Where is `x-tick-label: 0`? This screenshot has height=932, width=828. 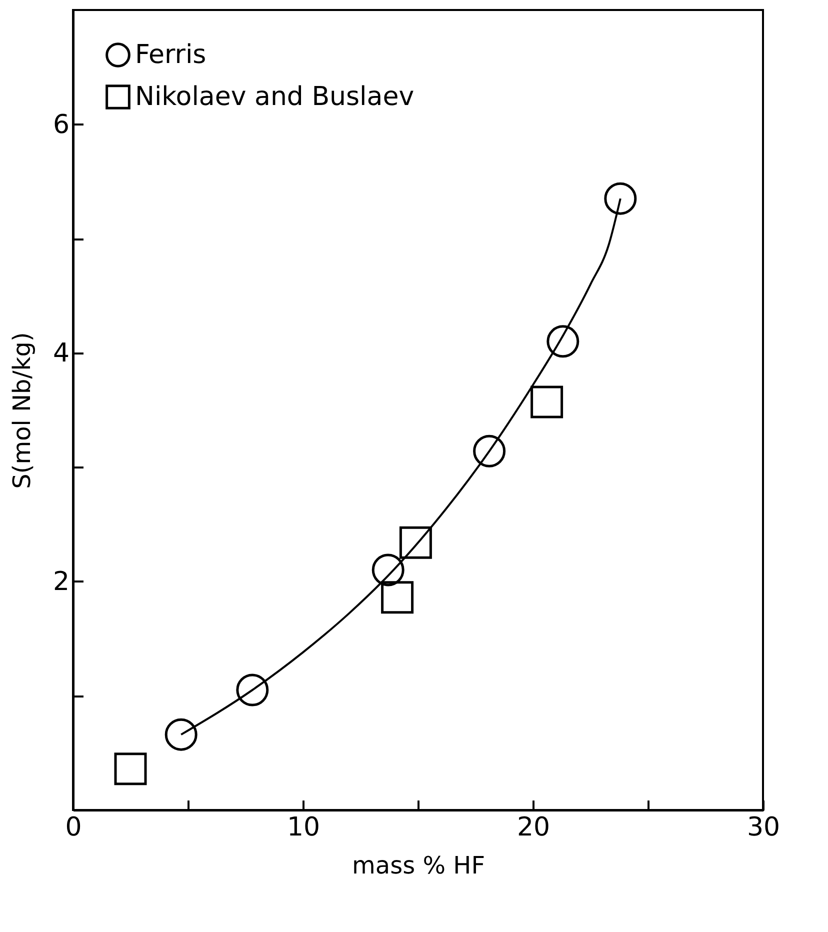
x-tick-label: 0 is located at coordinates (73, 827).